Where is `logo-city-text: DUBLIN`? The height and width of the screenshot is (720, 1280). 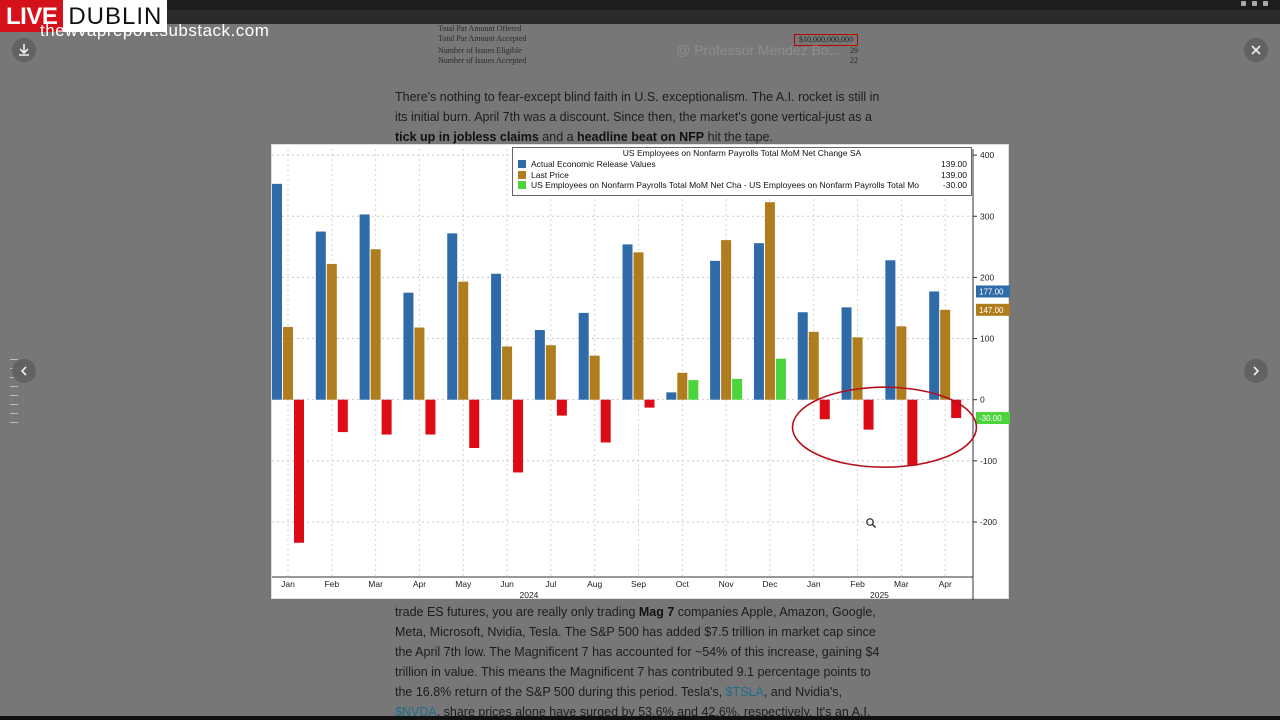
logo-city-text: DUBLIN is located at coordinates (115, 16).